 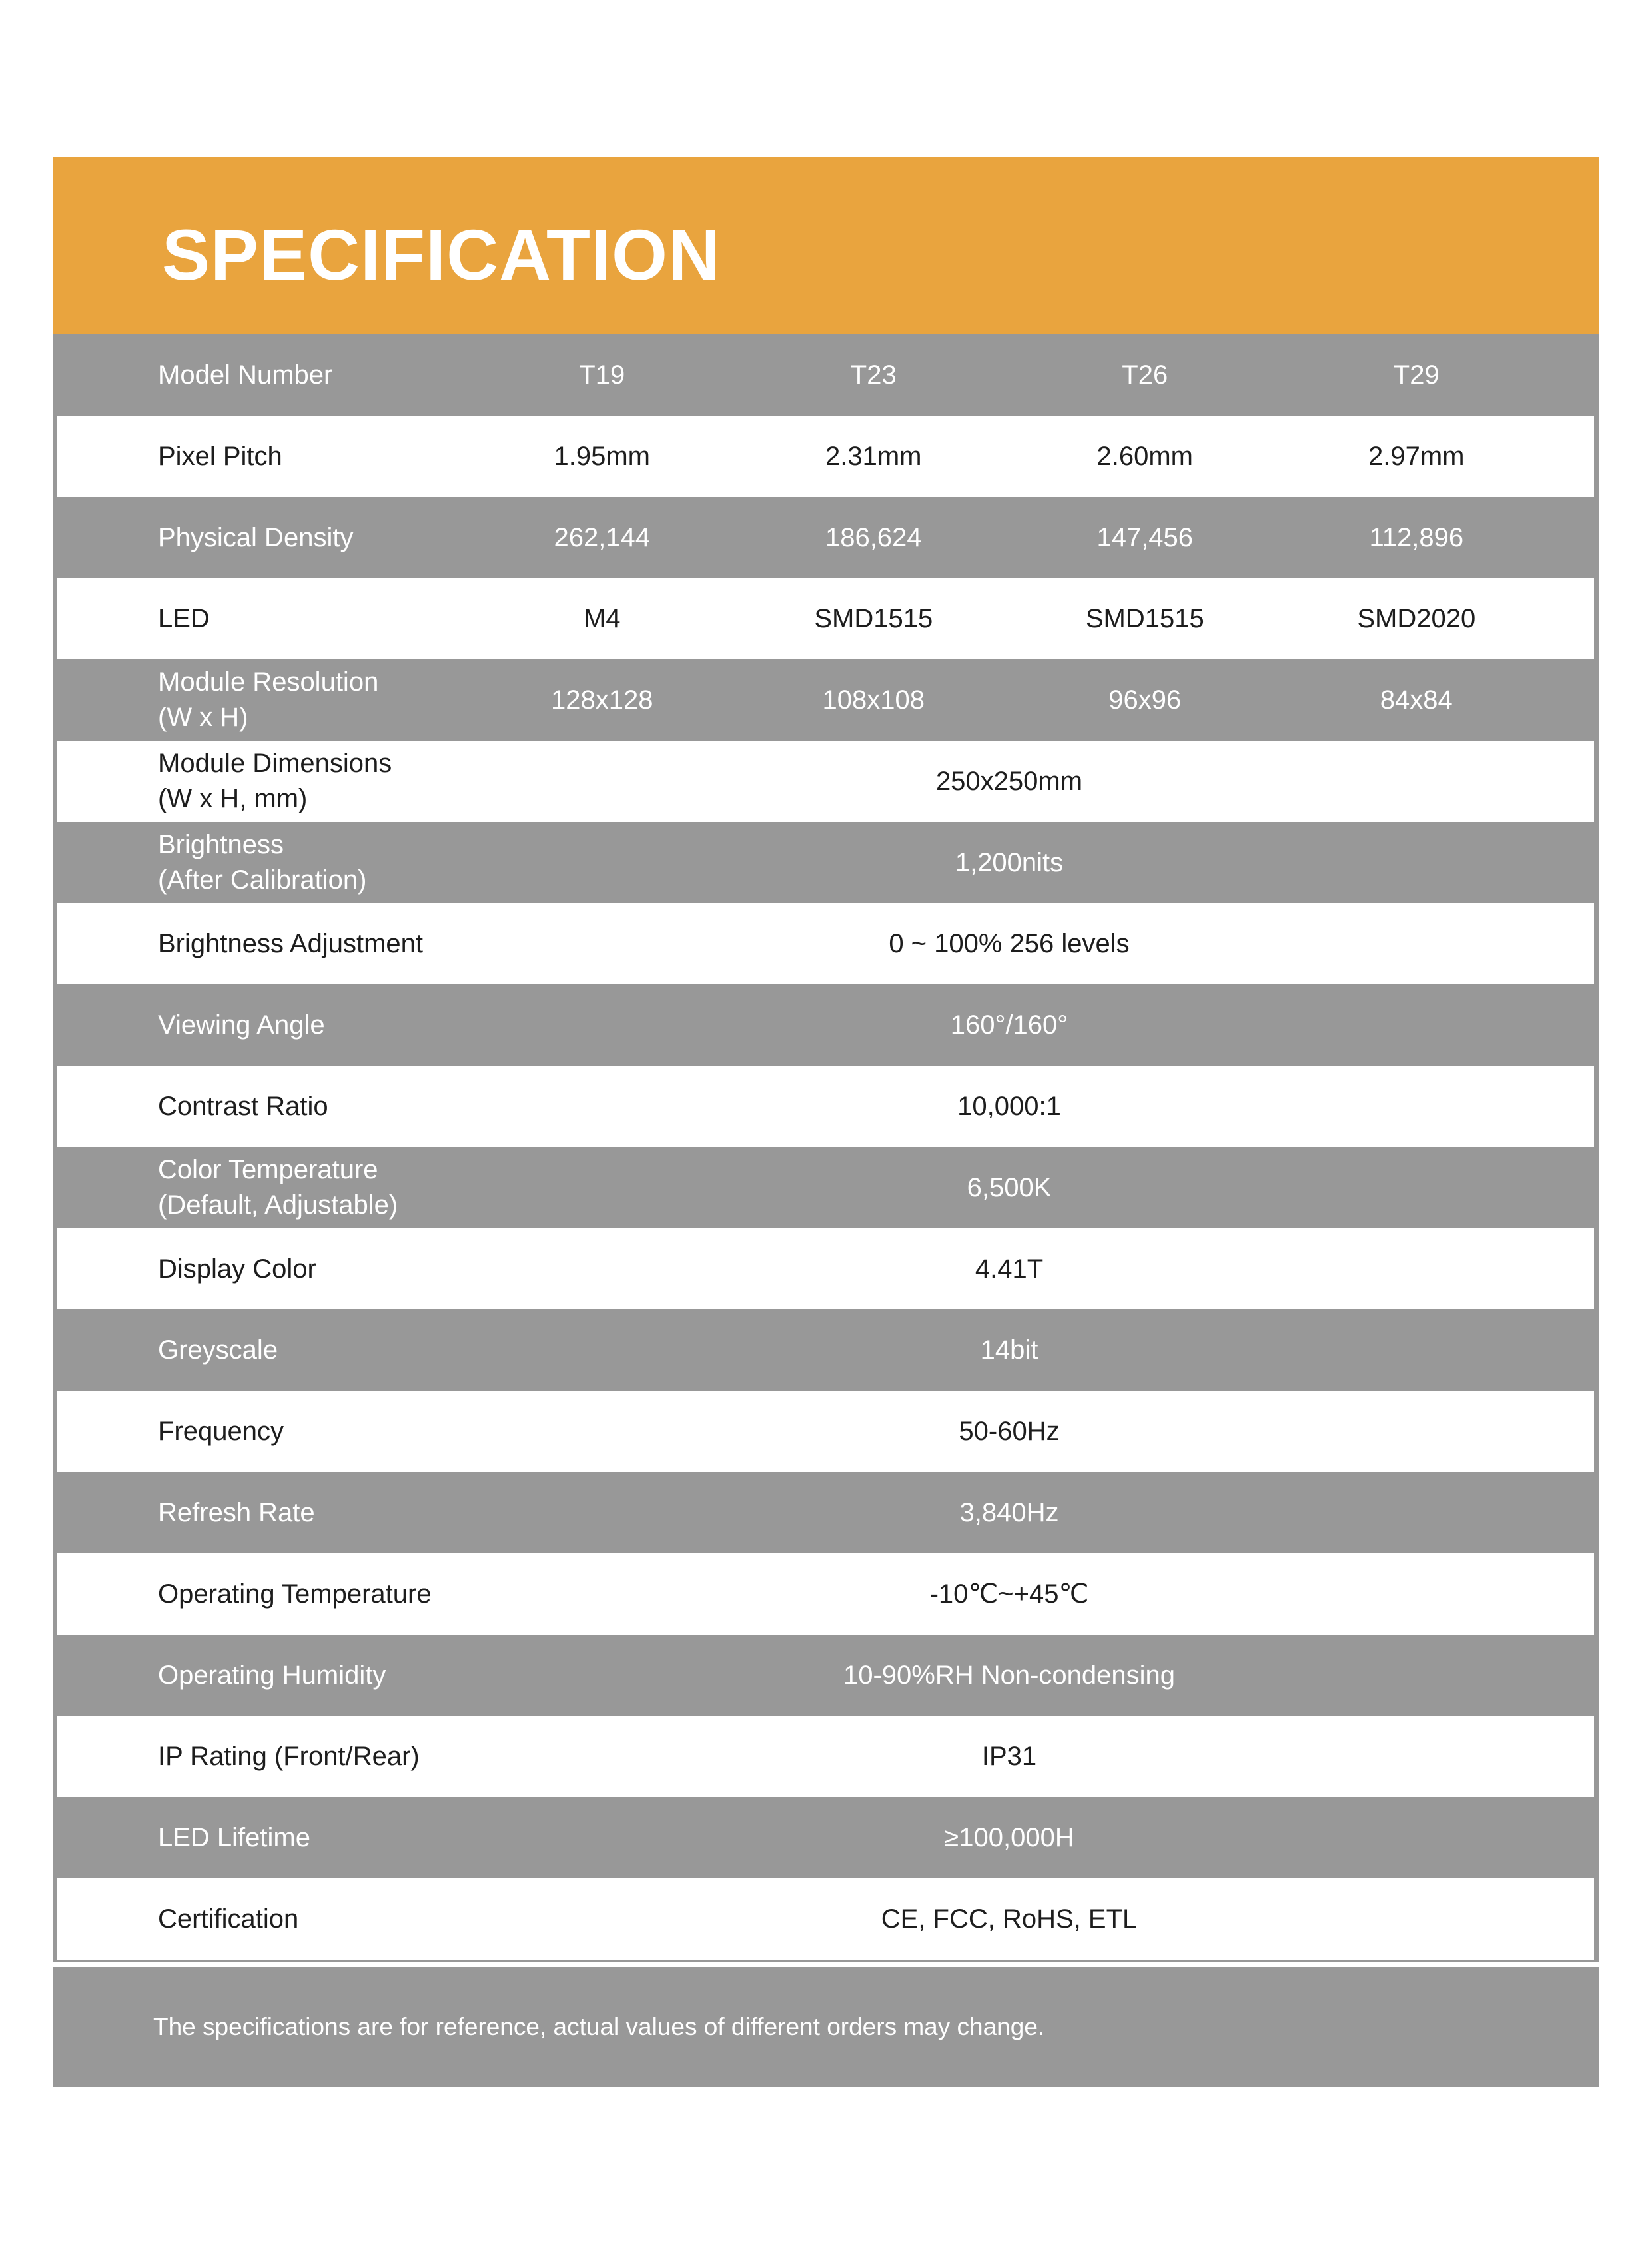 I want to click on row-value-spanning: ≥100,000H, so click(x=1009, y=1837).